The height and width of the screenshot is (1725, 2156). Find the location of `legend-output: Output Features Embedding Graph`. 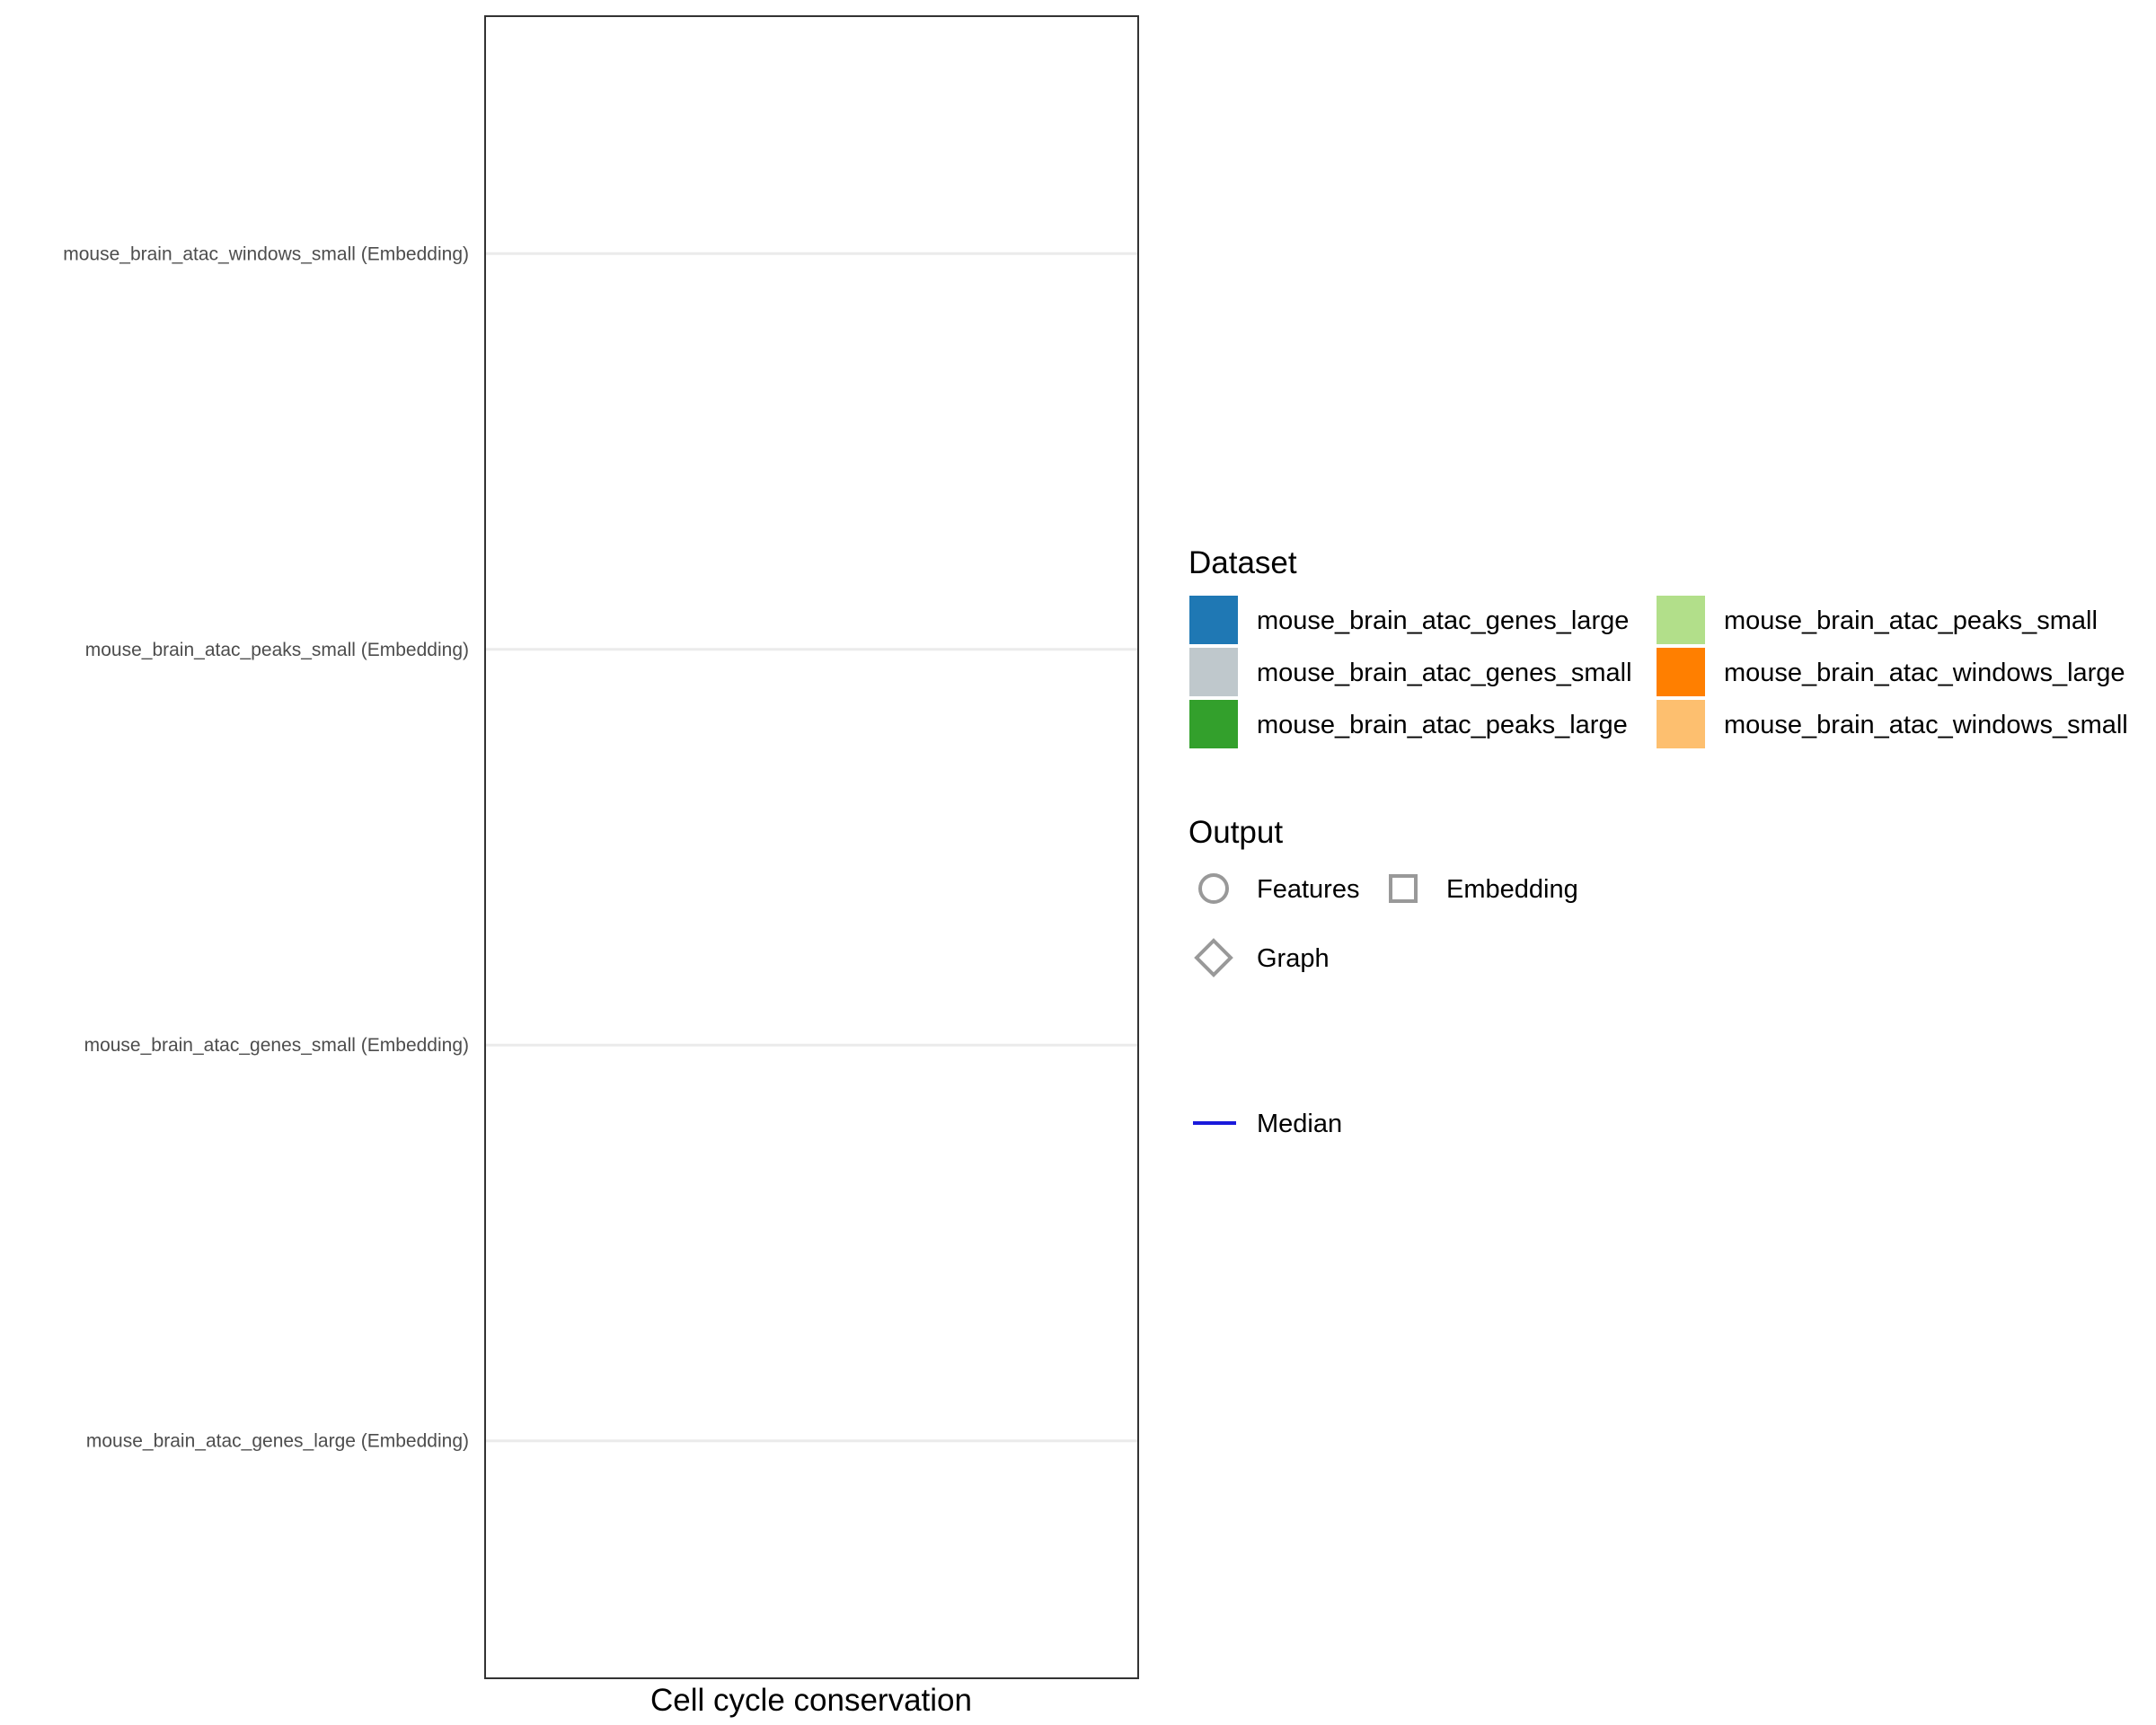

legend-output: Output Features Embedding Graph is located at coordinates (1383, 896).